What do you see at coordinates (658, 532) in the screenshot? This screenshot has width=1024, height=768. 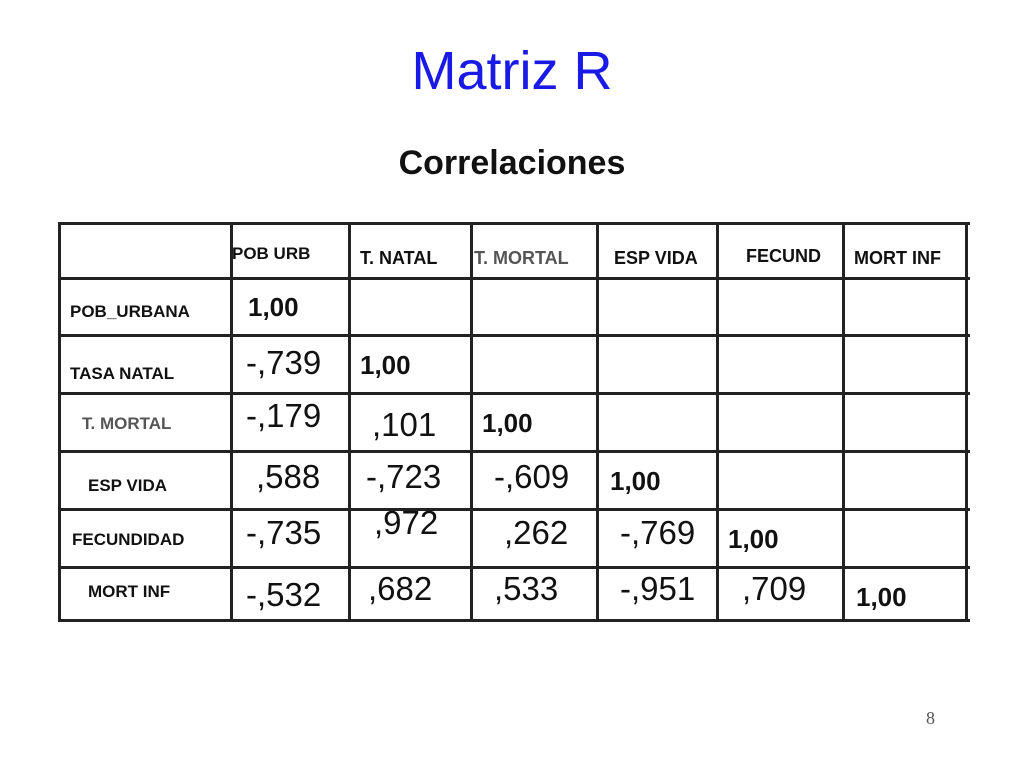 I see `table-cell: -,769` at bounding box center [658, 532].